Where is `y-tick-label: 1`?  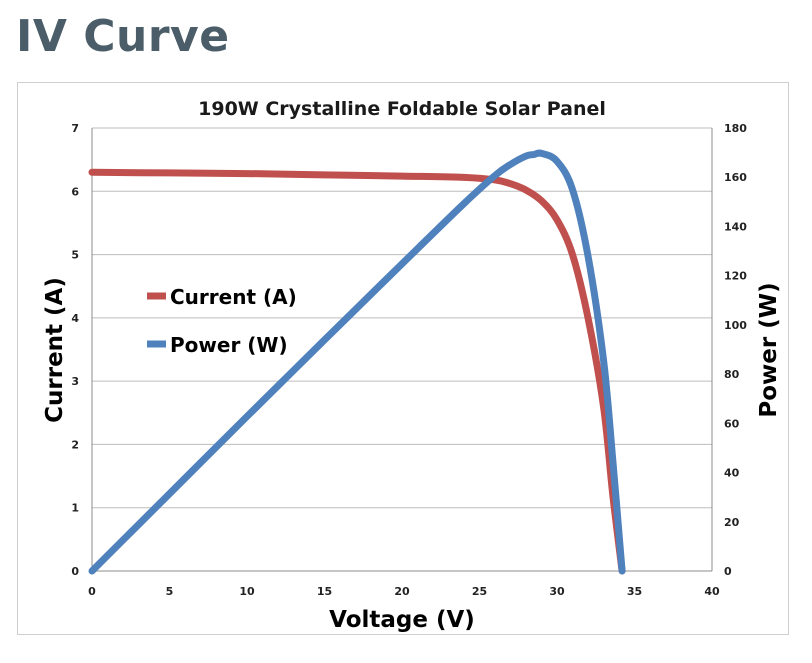 y-tick-label: 1 is located at coordinates (75, 508).